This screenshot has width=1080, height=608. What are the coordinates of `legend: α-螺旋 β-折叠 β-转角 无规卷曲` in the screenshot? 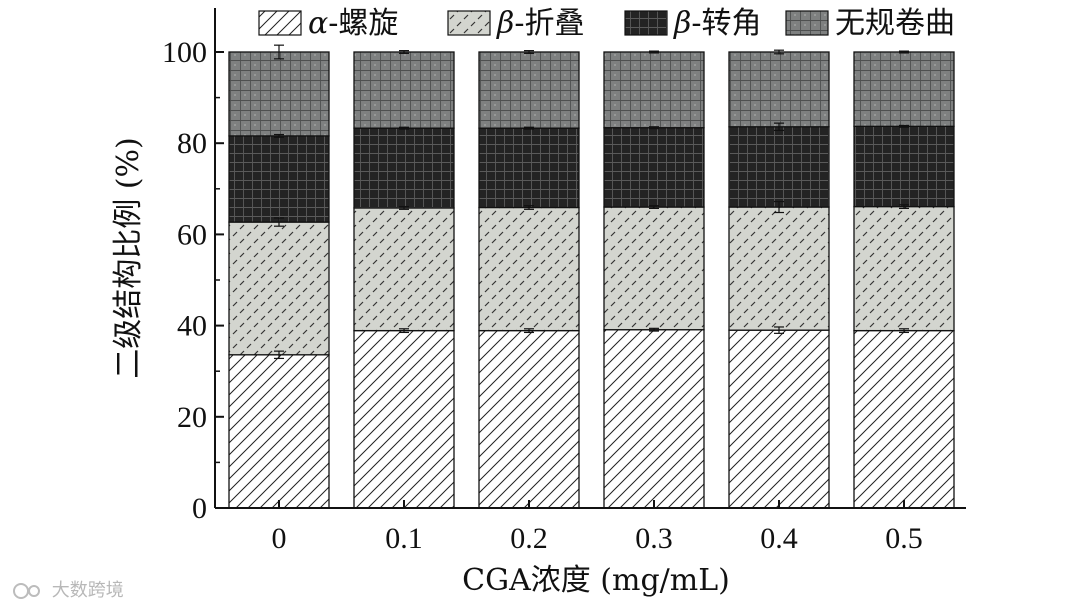 It's located at (606, 23).